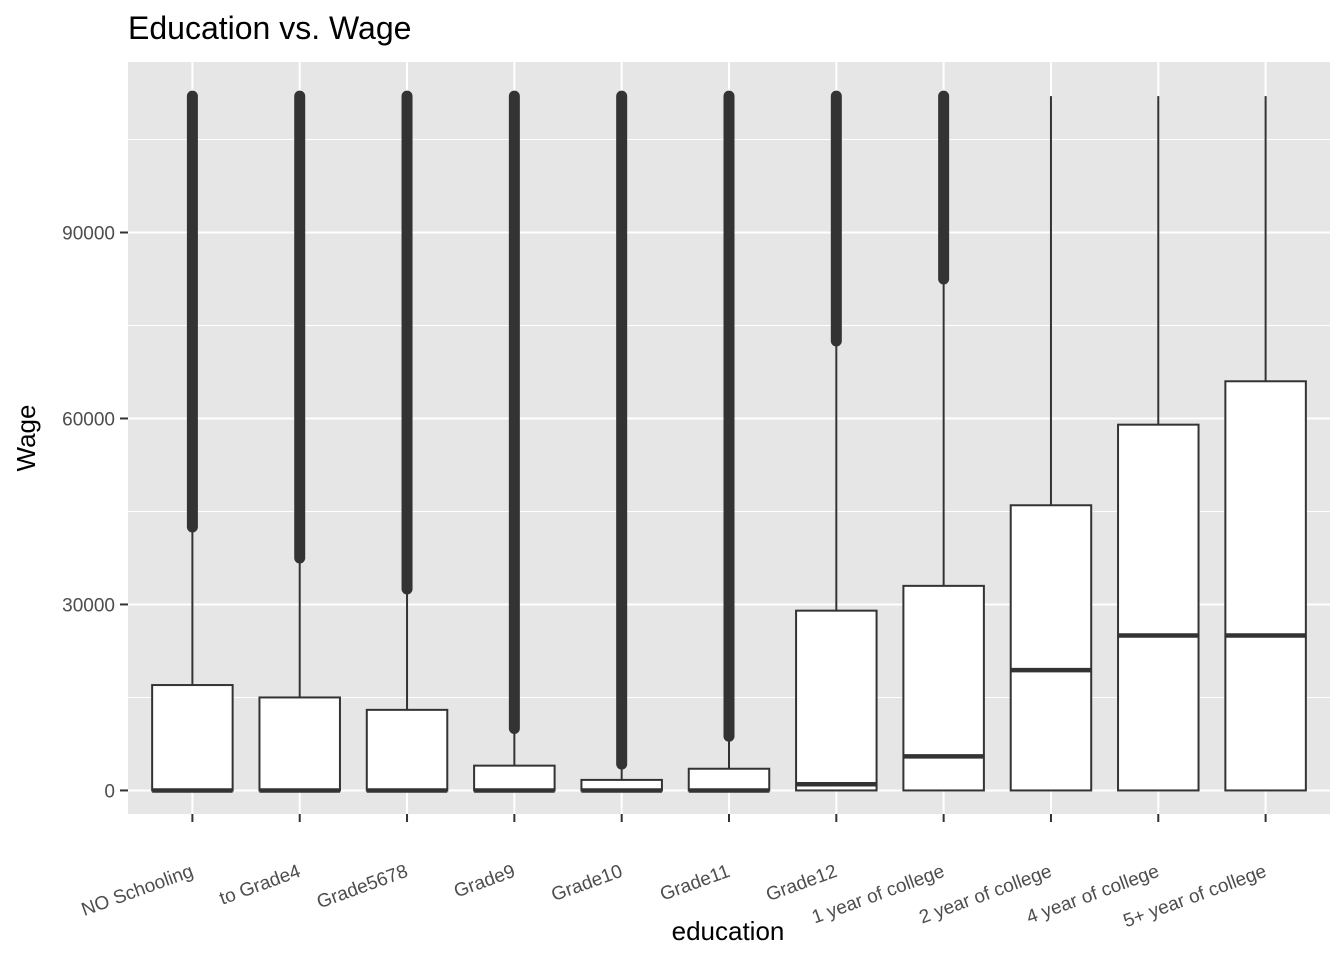  What do you see at coordinates (88, 419) in the screenshot?
I see `y-tick-label: 60000` at bounding box center [88, 419].